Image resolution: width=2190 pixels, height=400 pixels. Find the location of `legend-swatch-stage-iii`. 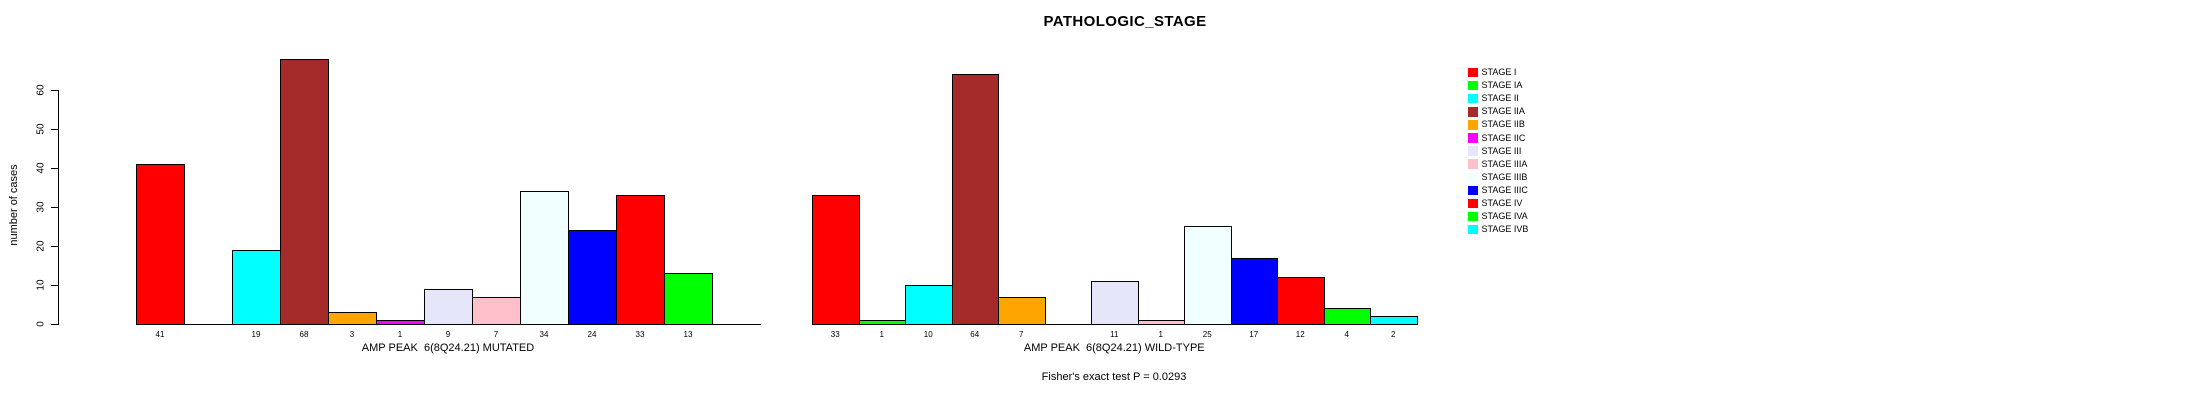

legend-swatch-stage-iii is located at coordinates (1473, 151).